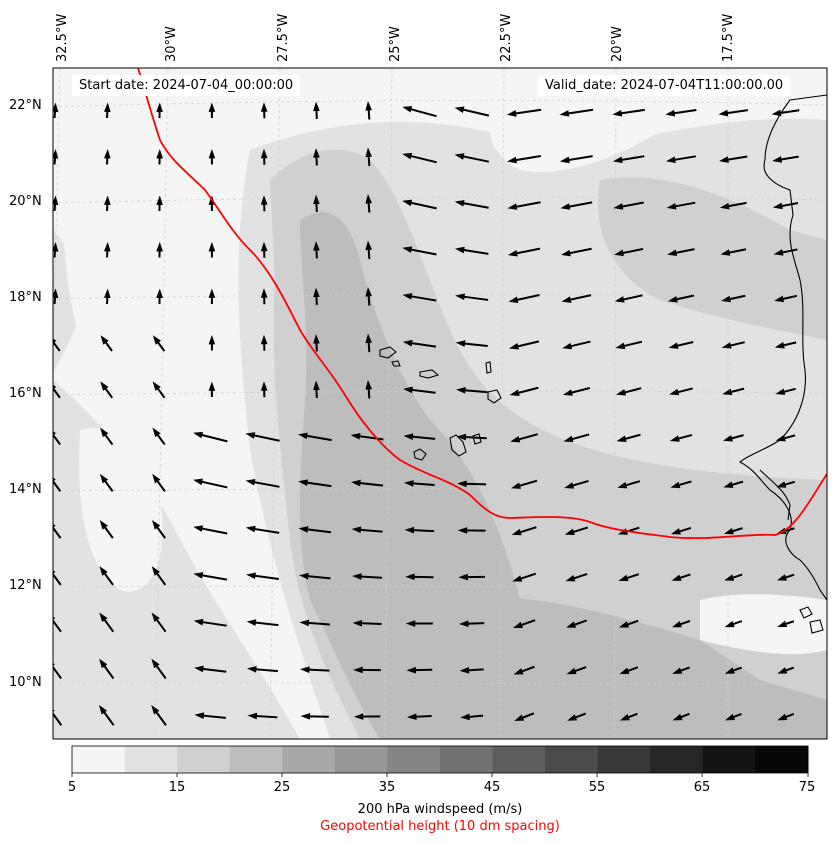  I want to click on colorbar-tick-label: 55, so click(597, 787).